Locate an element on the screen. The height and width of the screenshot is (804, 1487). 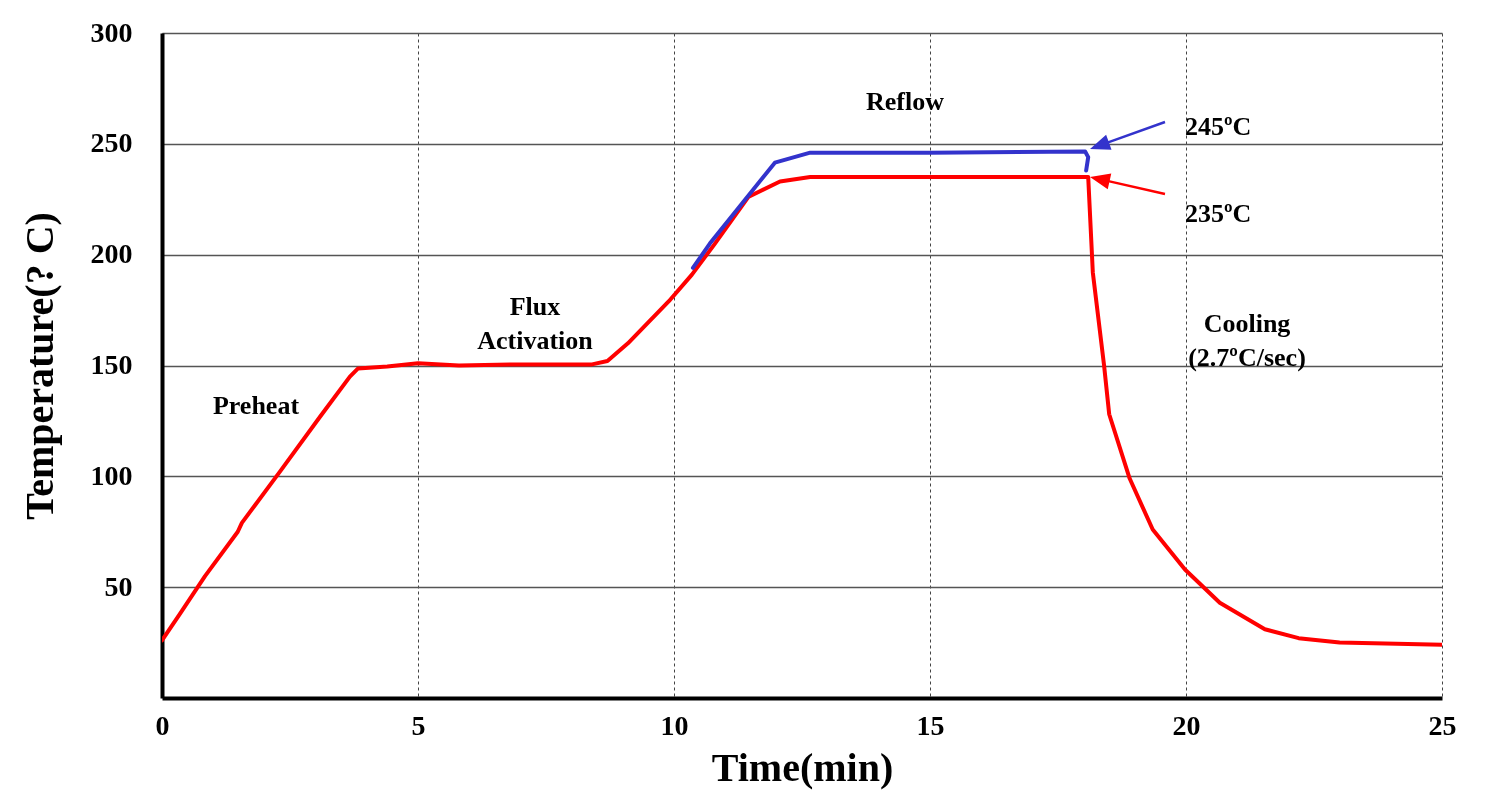
y-tick-label: 100 is located at coordinates (111, 475).